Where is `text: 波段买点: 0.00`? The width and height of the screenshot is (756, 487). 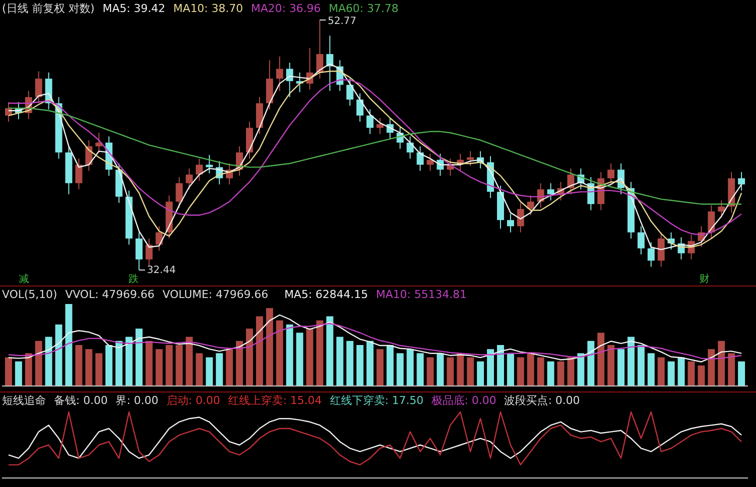
text: 波段买点: 0.00 is located at coordinates (542, 400).